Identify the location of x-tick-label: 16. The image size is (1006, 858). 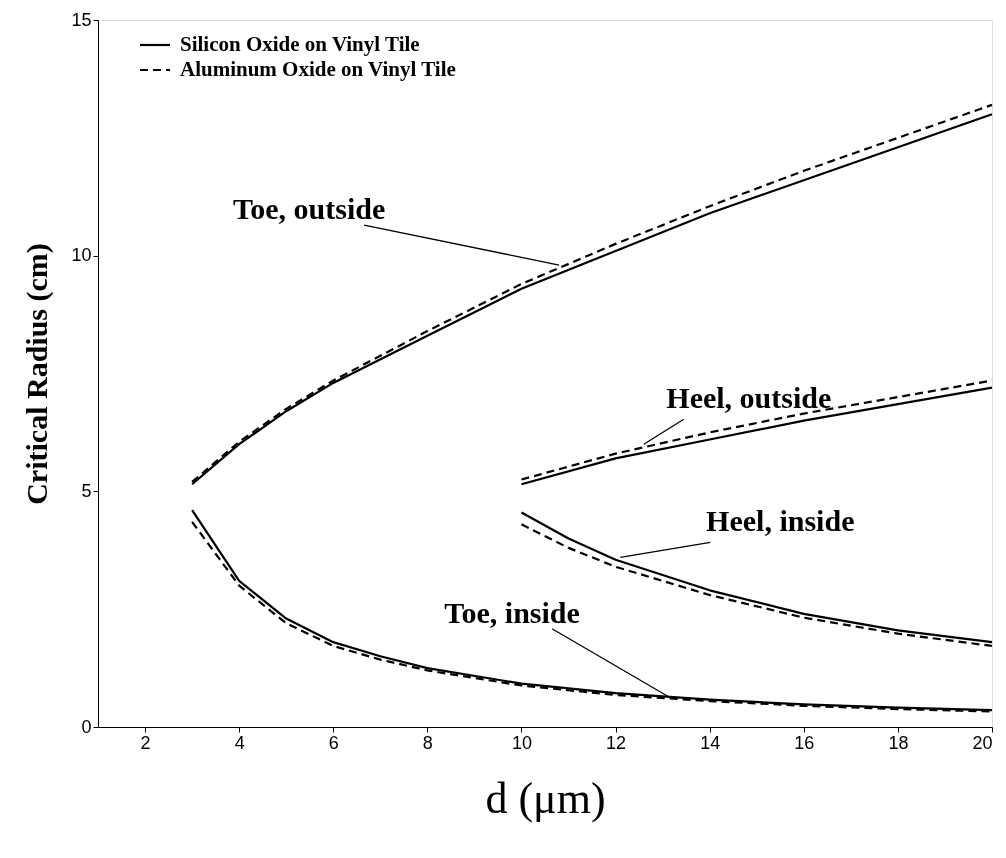
(804, 742).